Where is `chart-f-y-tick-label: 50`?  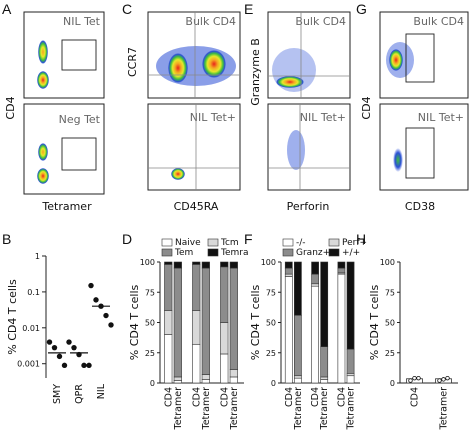
chart-f-y-tick-label: 50 is located at coordinates (271, 323).